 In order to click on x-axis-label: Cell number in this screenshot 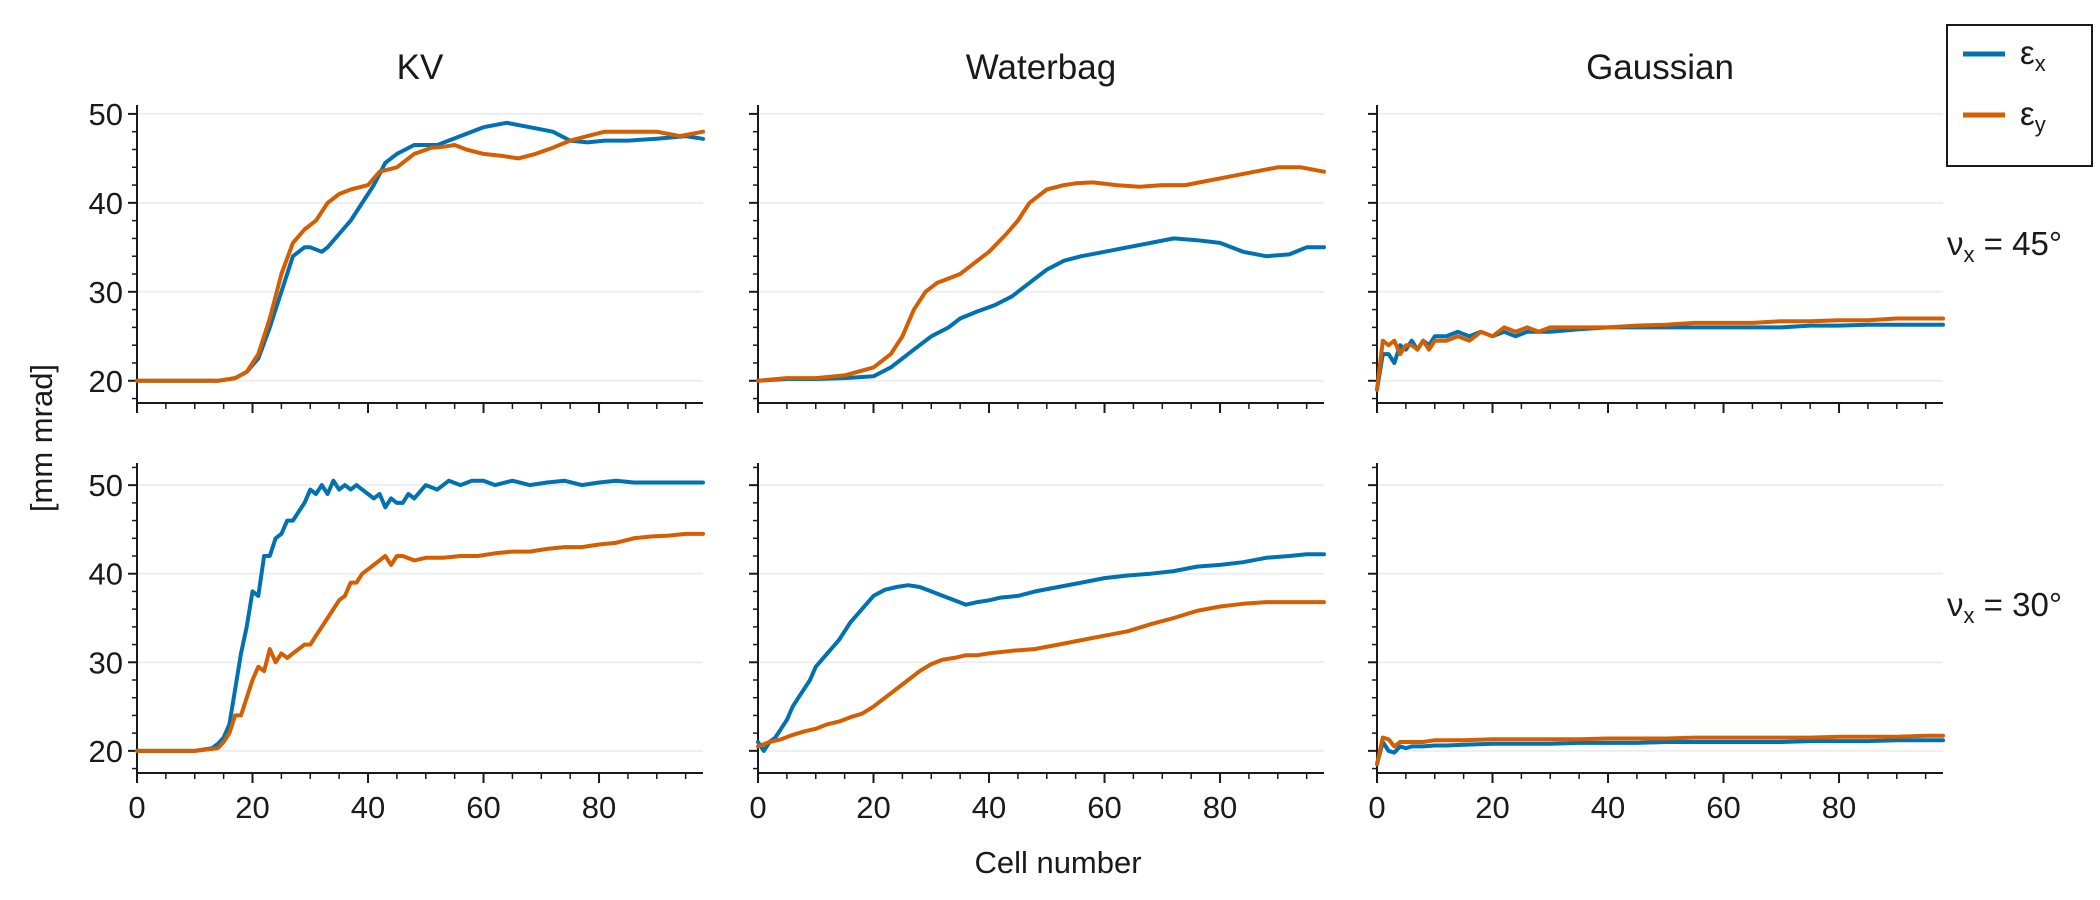, I will do `click(1057, 862)`.